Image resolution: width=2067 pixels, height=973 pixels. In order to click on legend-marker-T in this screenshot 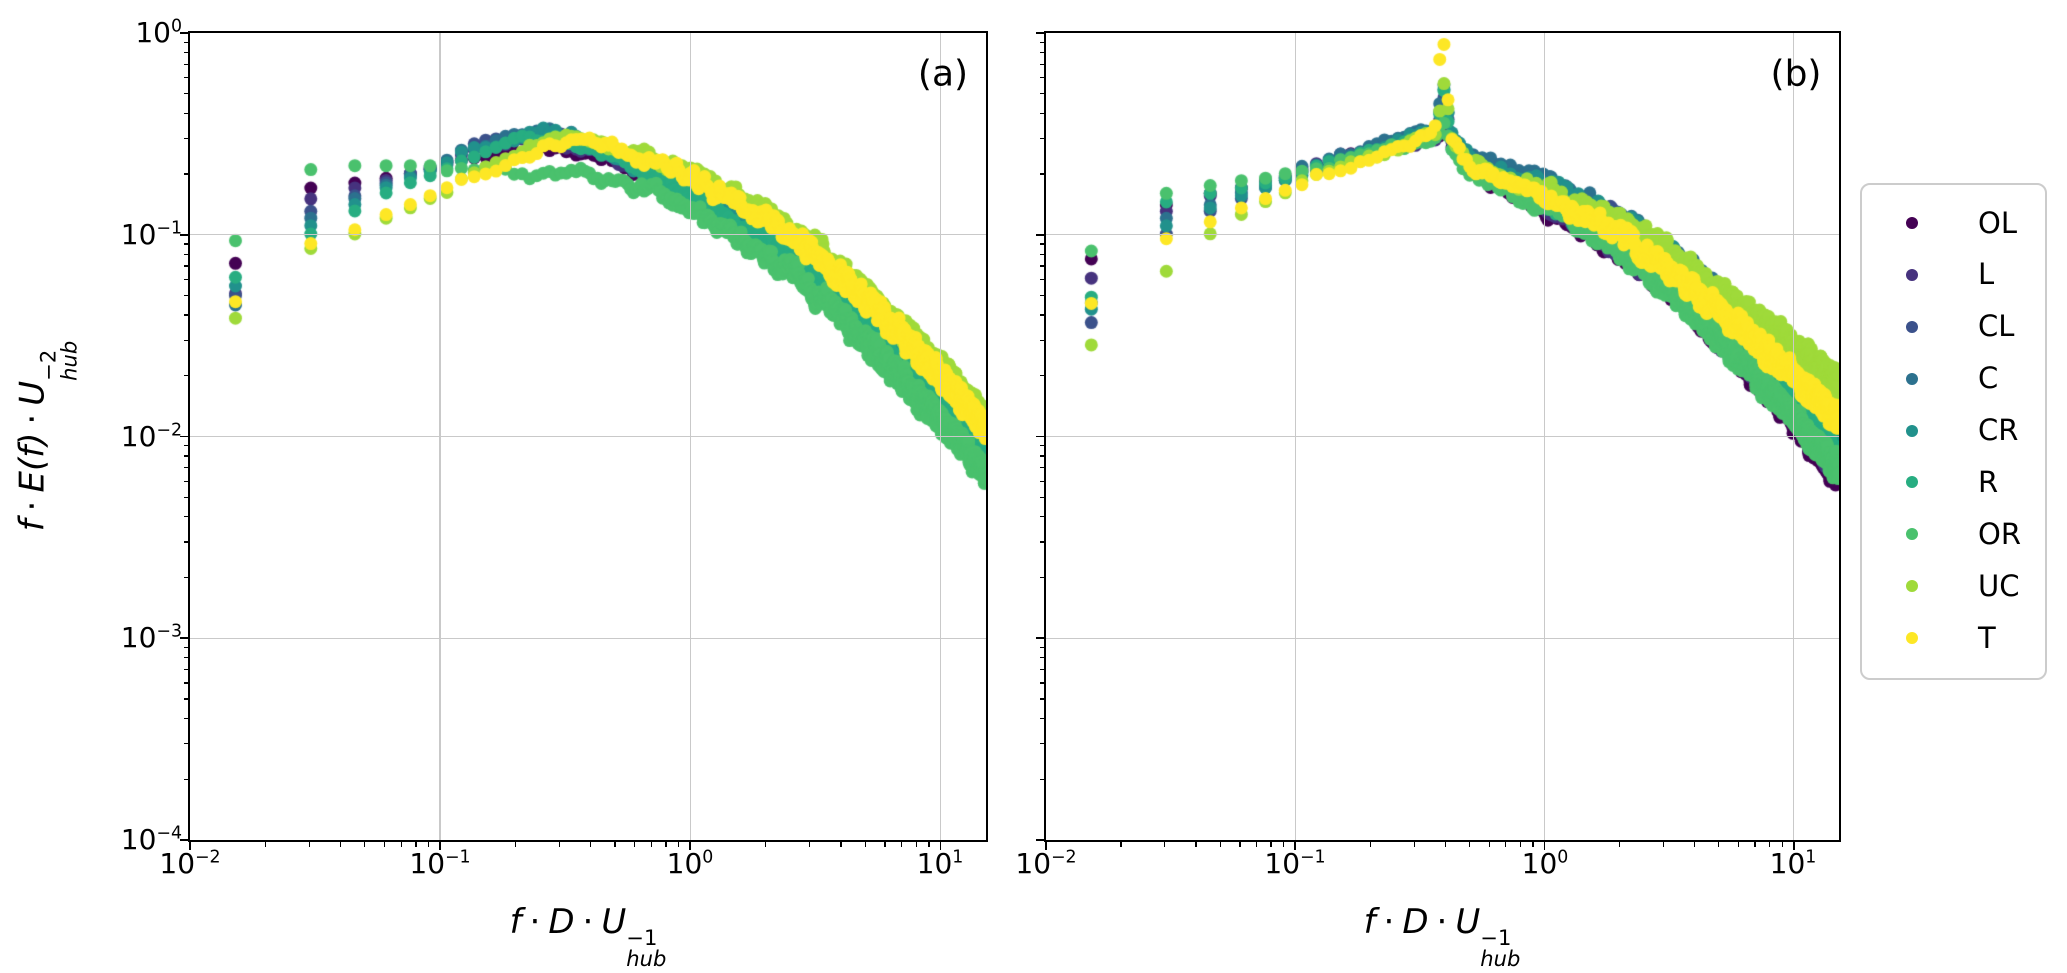, I will do `click(1912, 638)`.